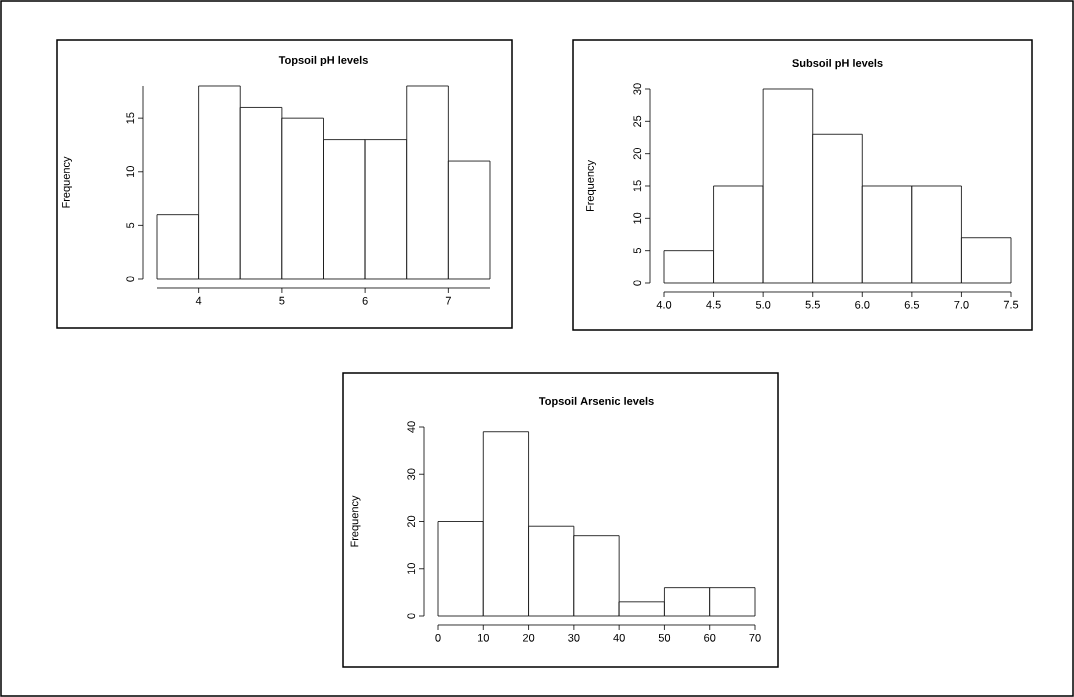 The width and height of the screenshot is (1074, 697). Describe the element at coordinates (710, 637) in the screenshot. I see `x-tick-label: 60` at that location.